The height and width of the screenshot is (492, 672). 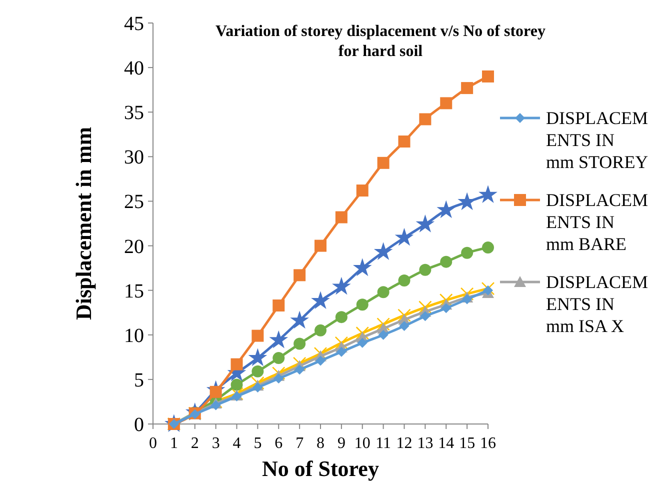 What do you see at coordinates (404, 443) in the screenshot?
I see `x-tick-label: 12` at bounding box center [404, 443].